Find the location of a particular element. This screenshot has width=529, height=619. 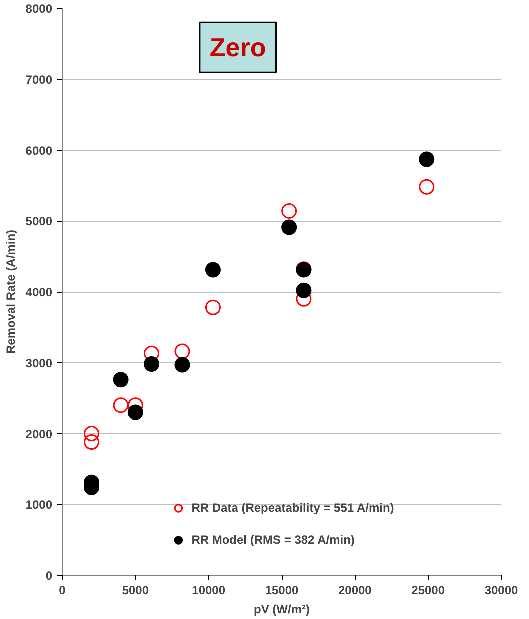

text: Zero is located at coordinates (238, 47).